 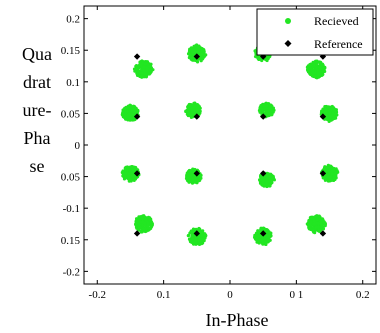 What do you see at coordinates (37, 138) in the screenshot?
I see `y-axis-label-line: Pha` at bounding box center [37, 138].